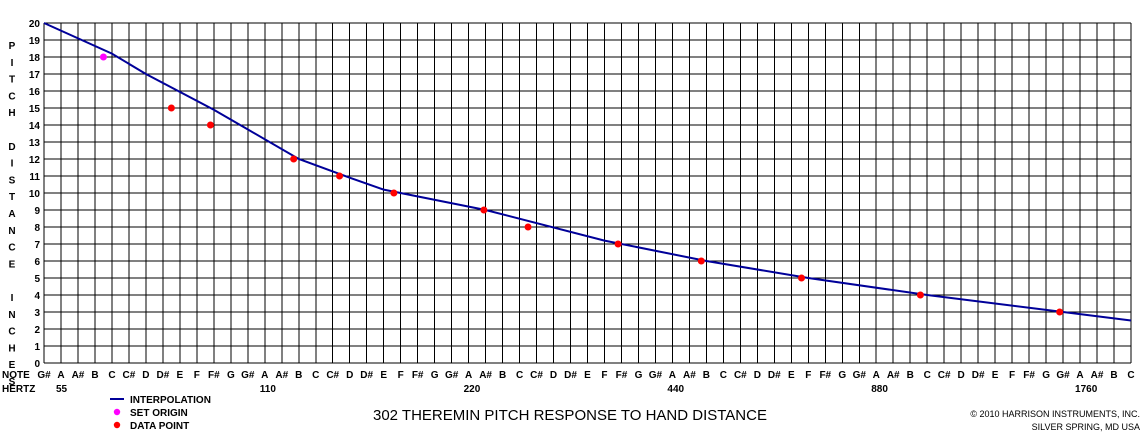 The image size is (1145, 438). Describe the element at coordinates (879, 389) in the screenshot. I see `hertz-tick-label: 880` at that location.